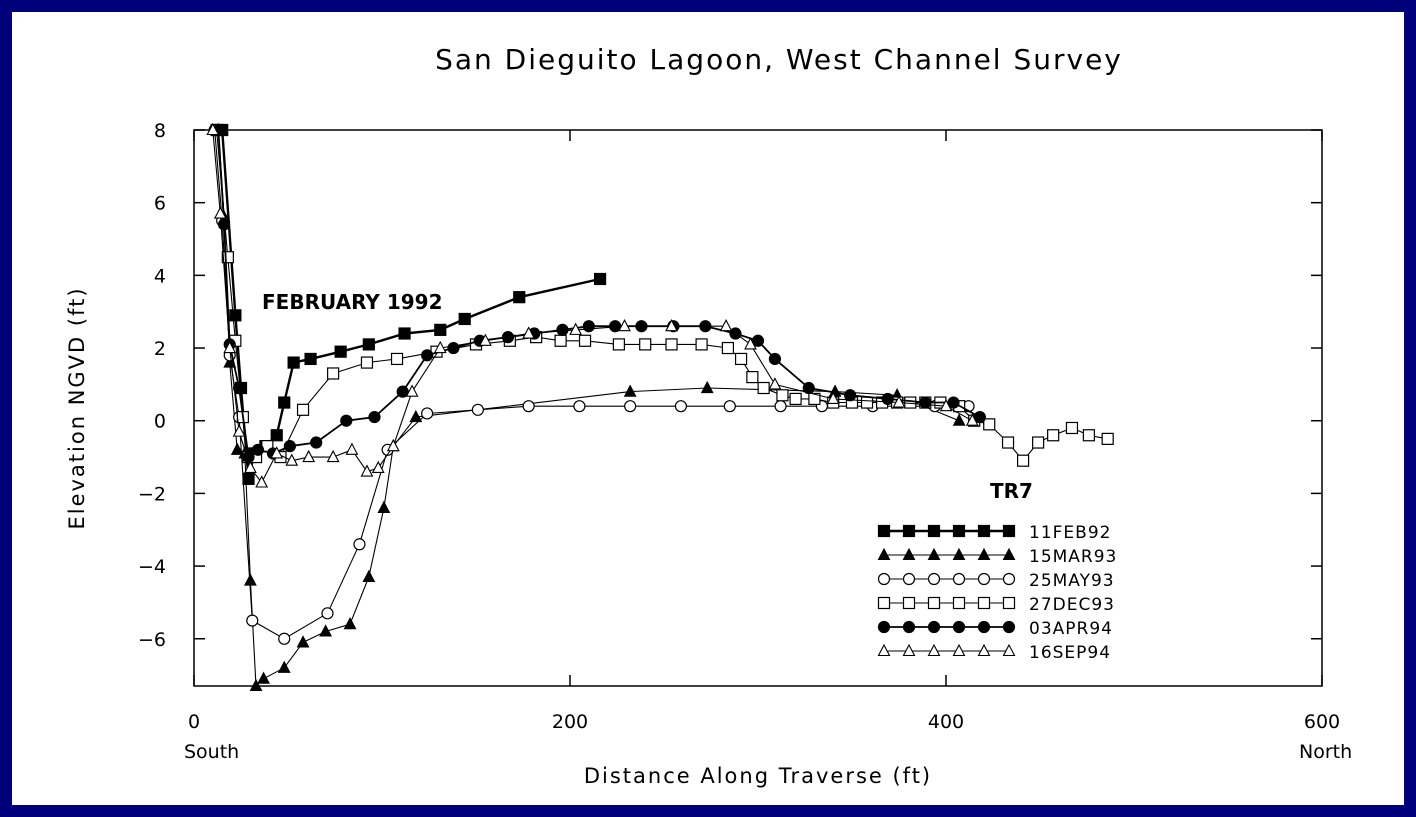 Image resolution: width=1416 pixels, height=817 pixels. Describe the element at coordinates (160, 204) in the screenshot. I see `y-tick-label: 6` at that location.